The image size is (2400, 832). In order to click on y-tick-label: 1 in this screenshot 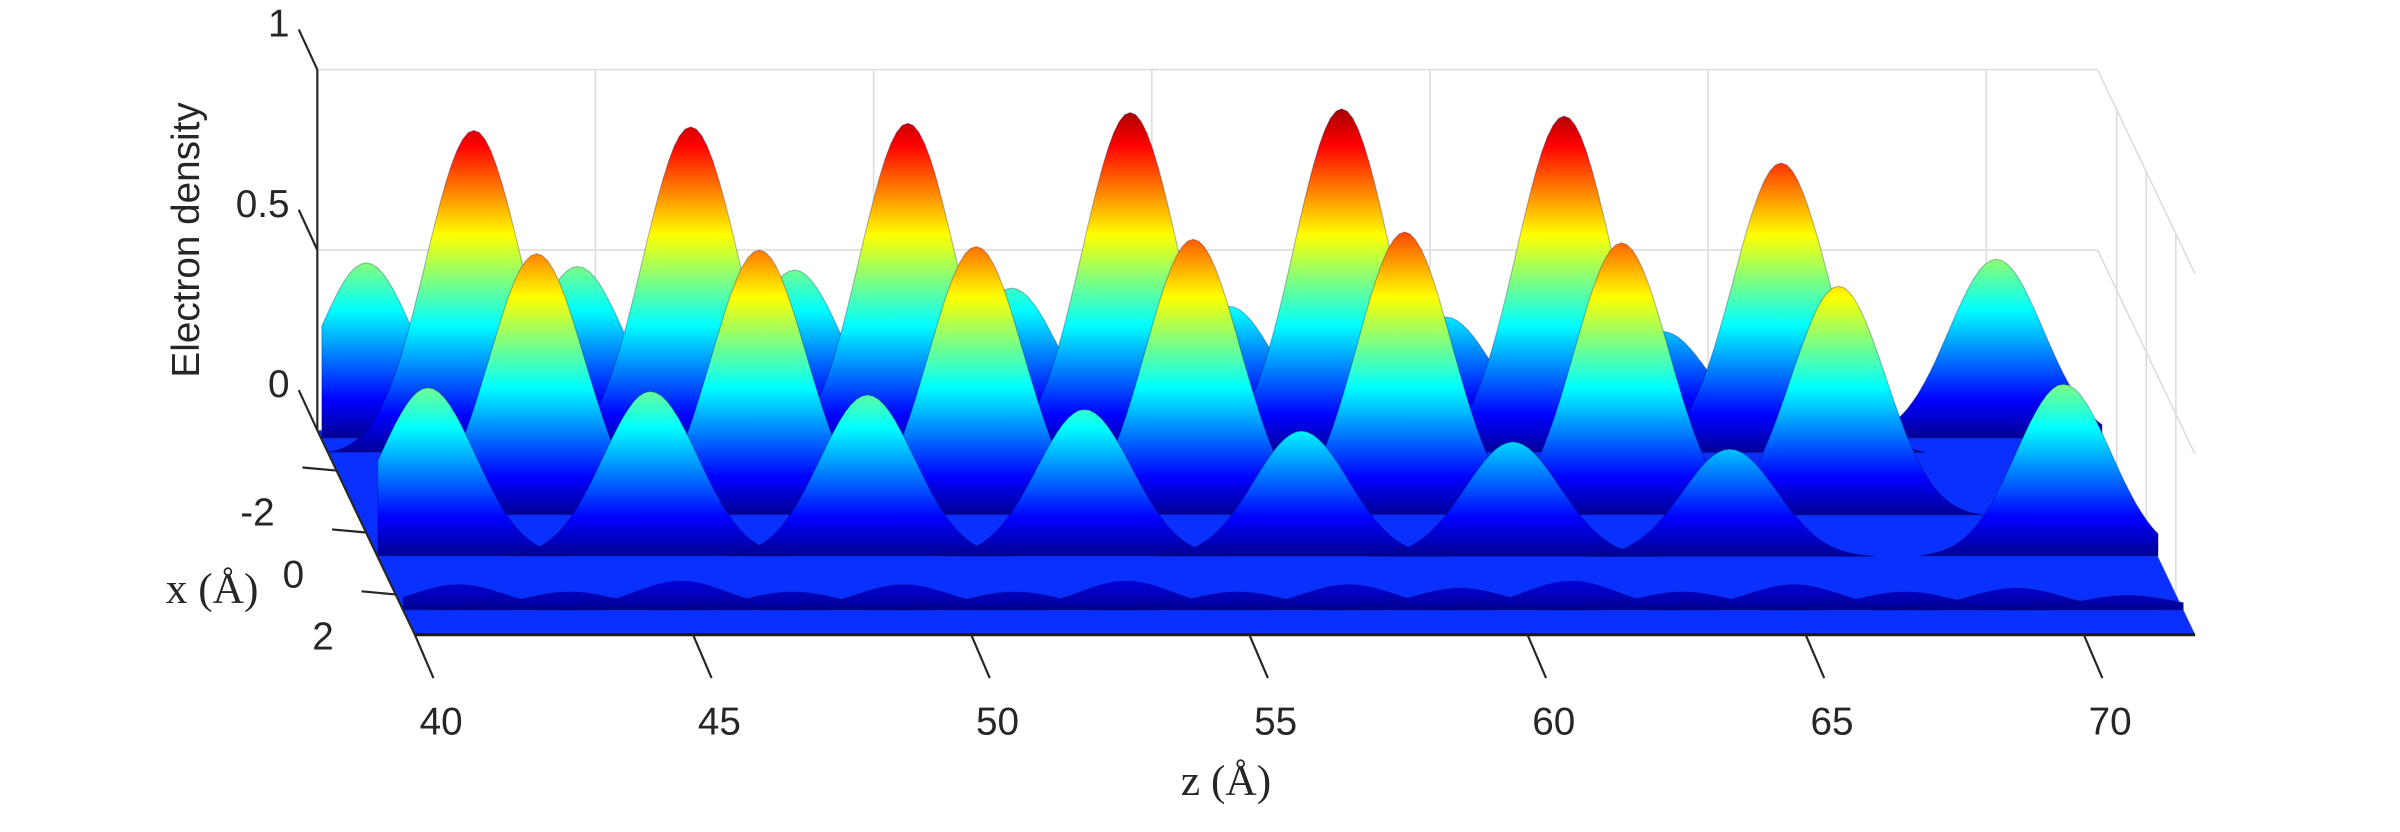, I will do `click(279, 24)`.